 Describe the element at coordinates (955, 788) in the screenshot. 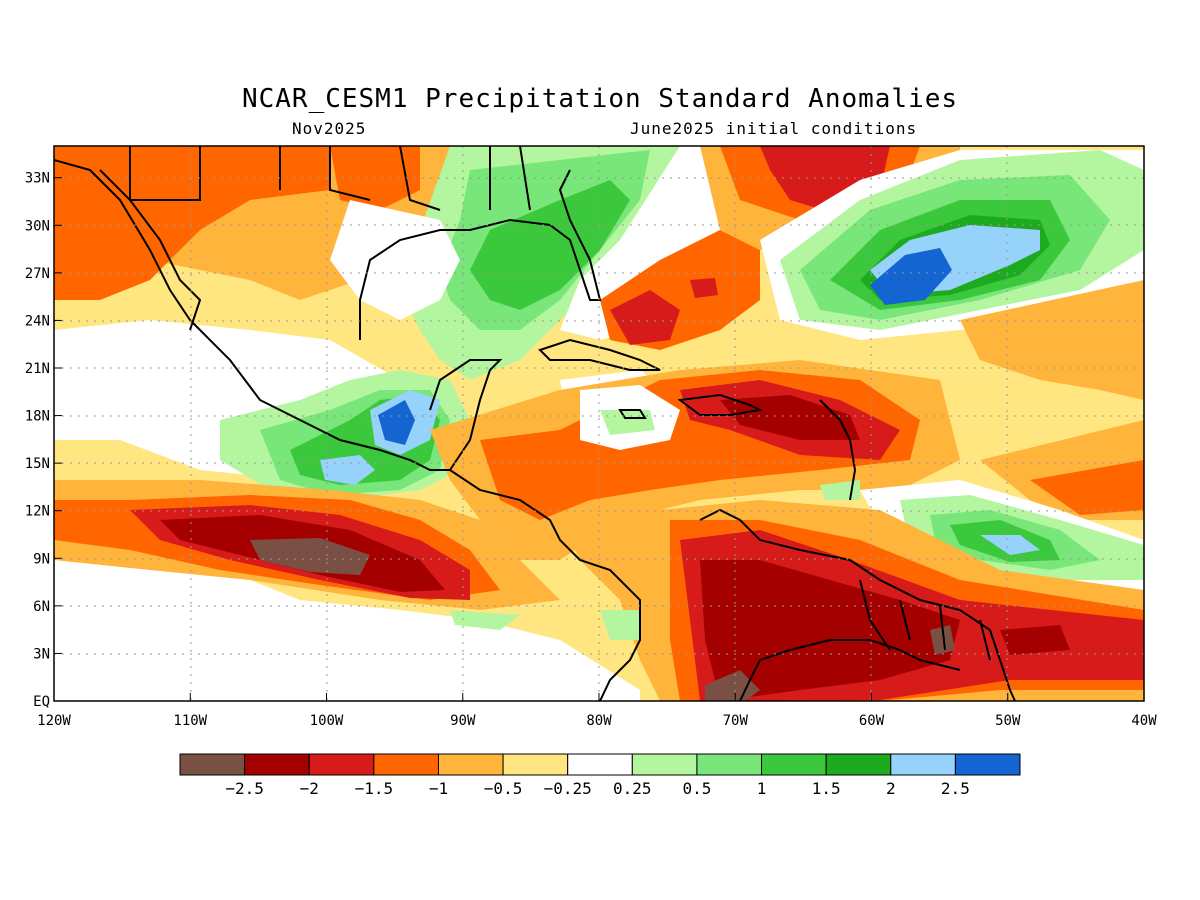

I see `colorbar-label: 2.5` at that location.